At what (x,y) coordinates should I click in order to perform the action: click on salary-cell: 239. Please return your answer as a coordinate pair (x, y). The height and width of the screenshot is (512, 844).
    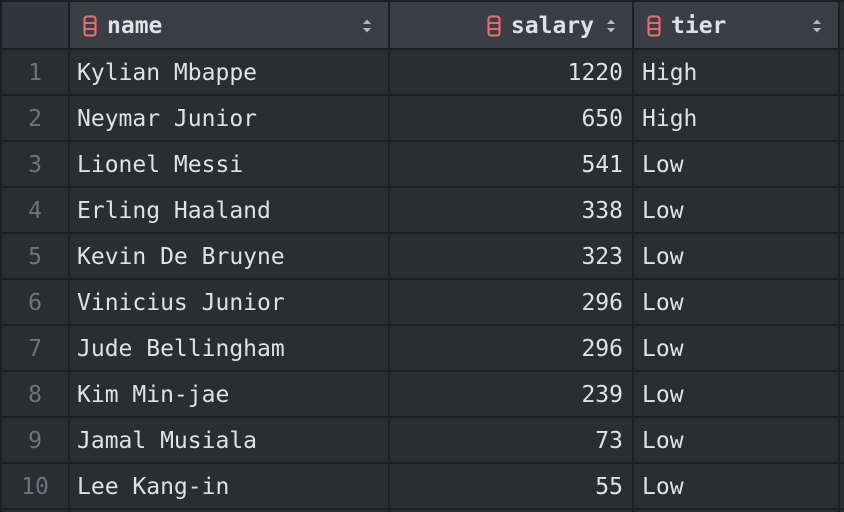
    Looking at the image, I should click on (511, 395).